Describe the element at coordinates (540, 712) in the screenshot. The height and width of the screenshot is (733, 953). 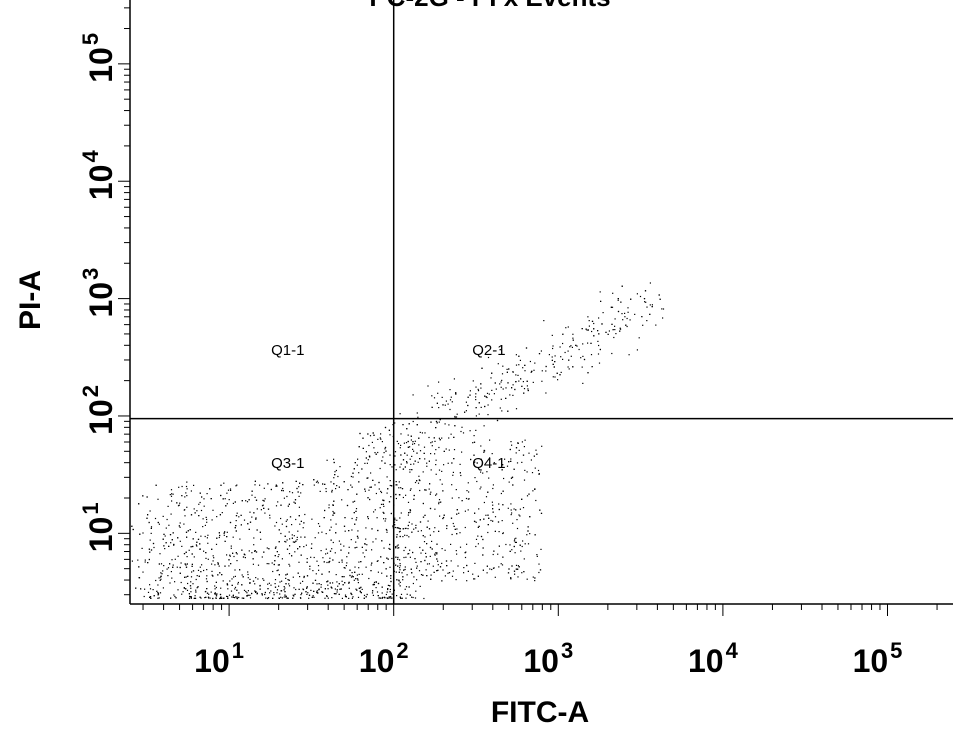
I see `x-axis-label: FITC-A` at that location.